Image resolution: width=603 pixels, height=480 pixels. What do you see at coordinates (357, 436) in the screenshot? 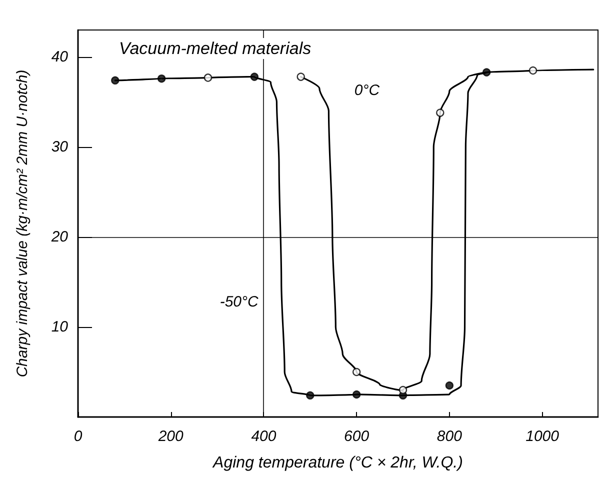
I see `x-tick-label: 600` at bounding box center [357, 436].